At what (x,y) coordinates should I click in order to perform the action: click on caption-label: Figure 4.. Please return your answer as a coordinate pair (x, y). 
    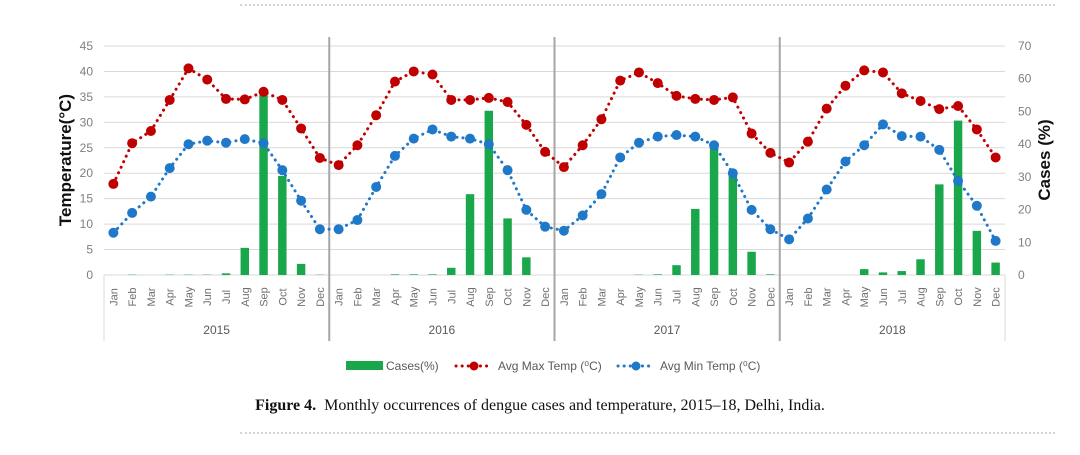
    Looking at the image, I should click on (286, 405).